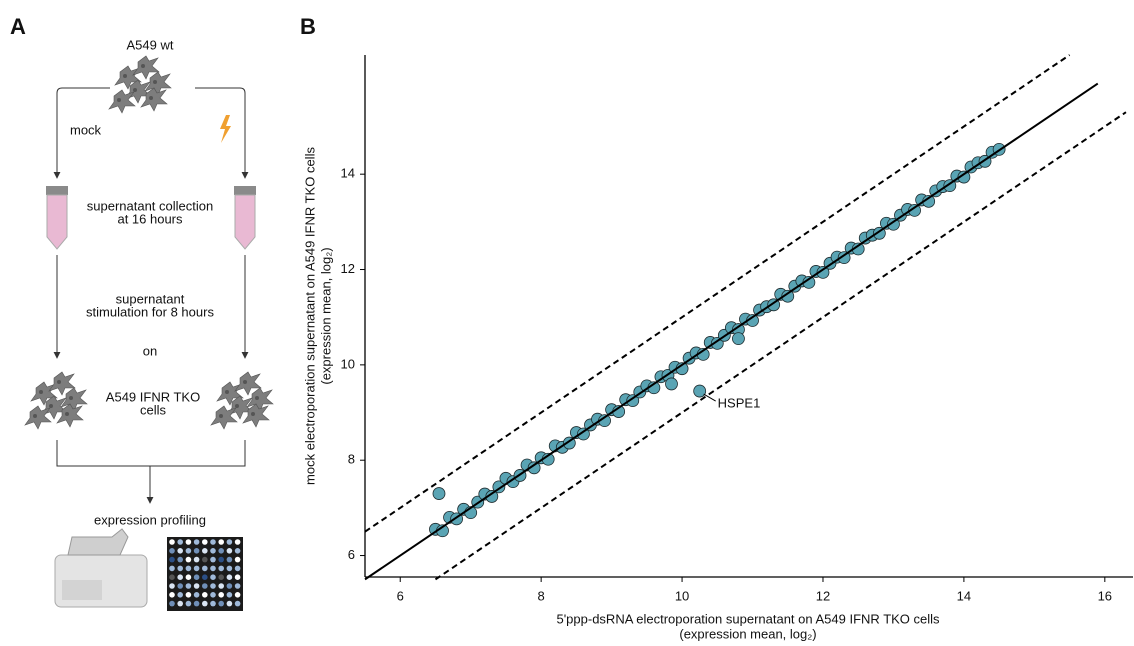  I want to click on x-tick-label: 16, so click(1105, 595).